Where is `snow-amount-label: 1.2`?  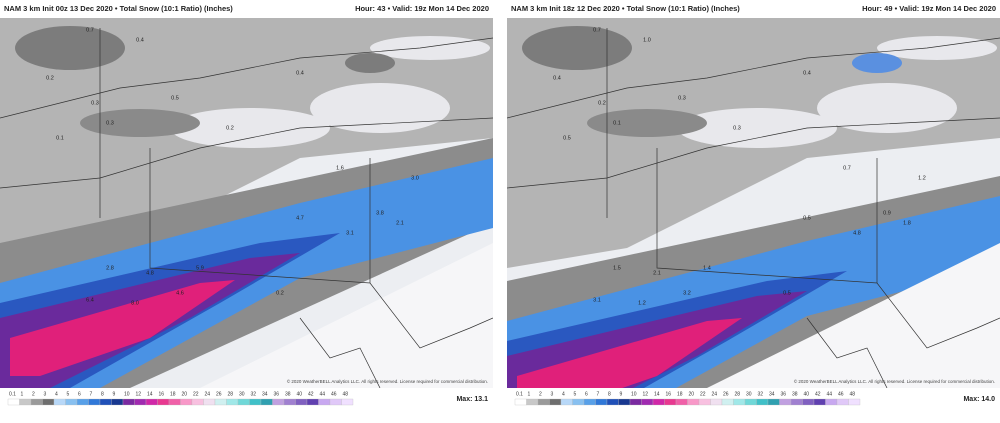
snow-amount-label: 1.2 is located at coordinates (922, 178).